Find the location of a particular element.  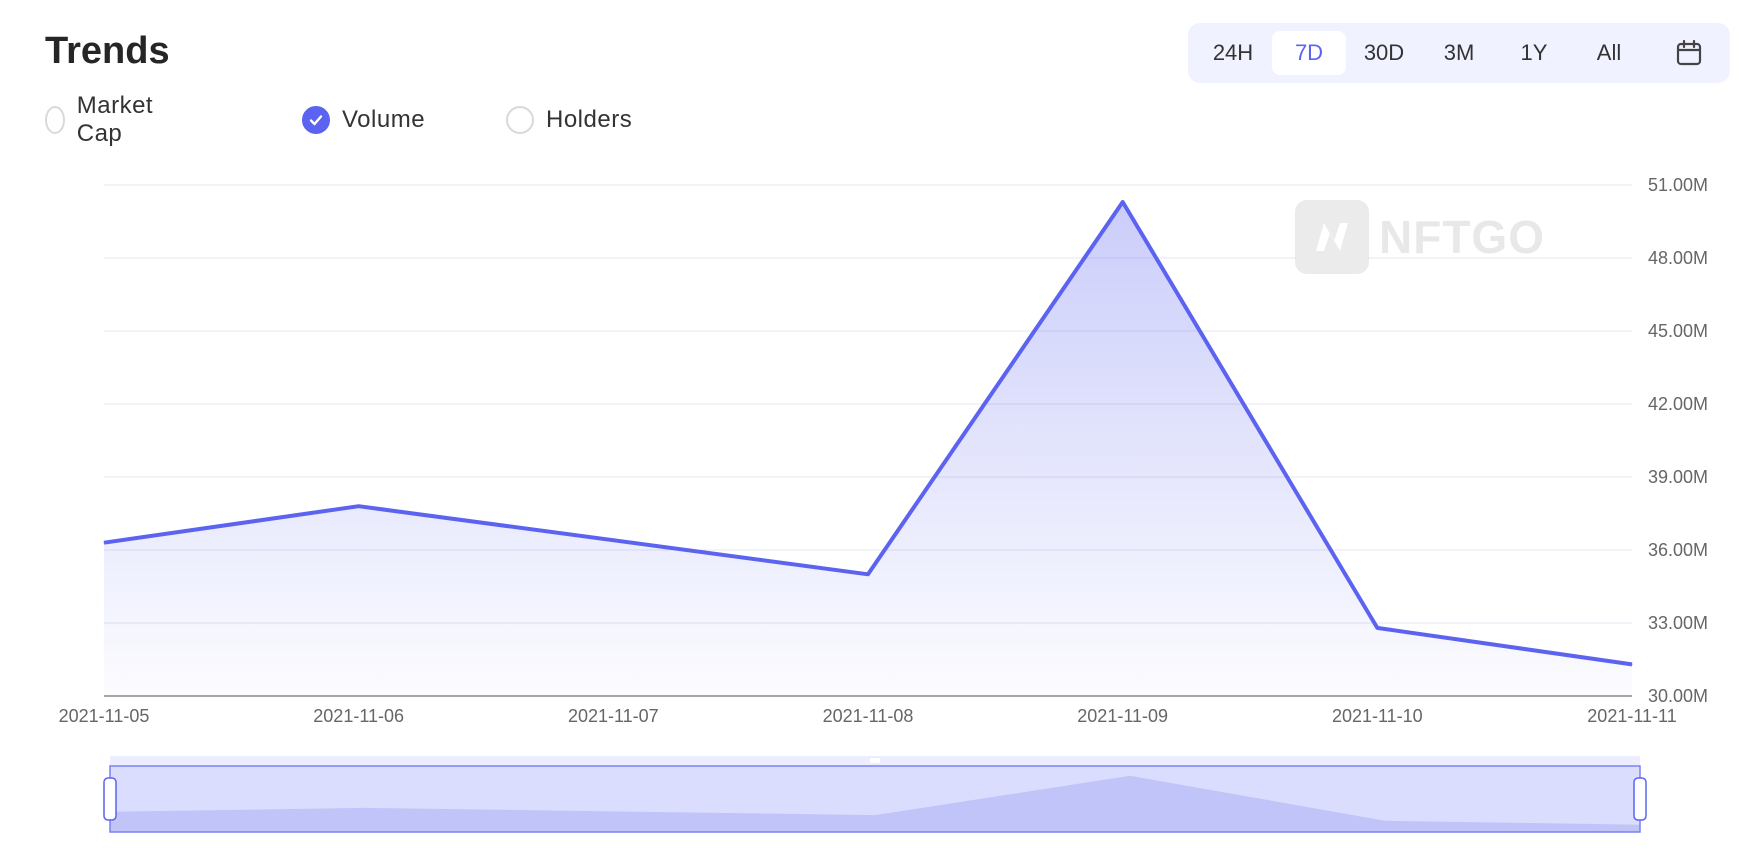

x-tick-label: 2021-11-06 is located at coordinates (358, 716).